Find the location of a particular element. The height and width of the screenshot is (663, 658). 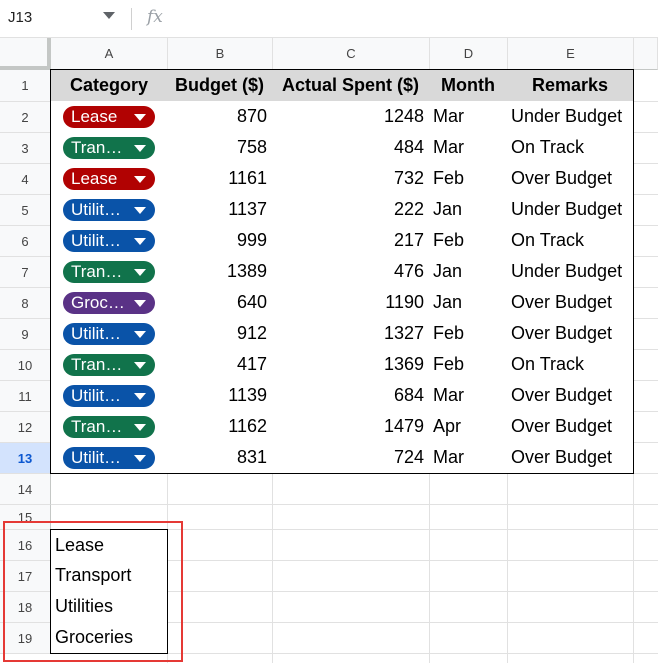

row-header-2: 2 is located at coordinates (25, 117).